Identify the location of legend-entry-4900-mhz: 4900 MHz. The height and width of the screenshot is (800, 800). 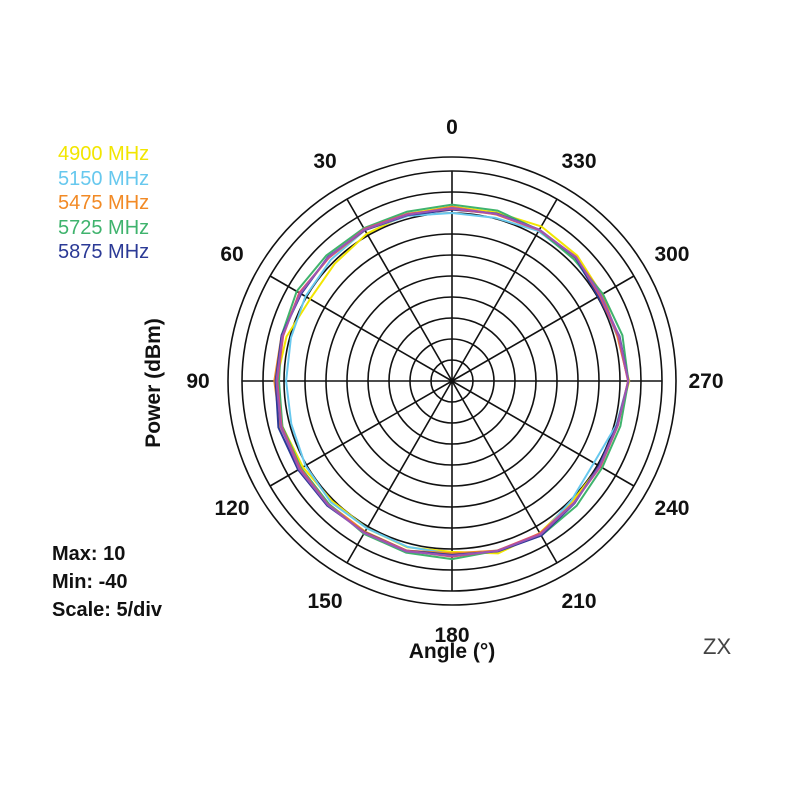
(104, 154).